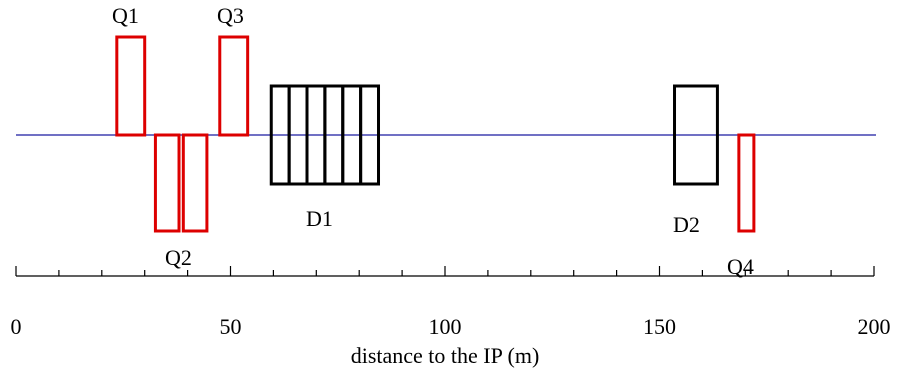 The image size is (900, 374). I want to click on label-d2: D2, so click(686, 224).